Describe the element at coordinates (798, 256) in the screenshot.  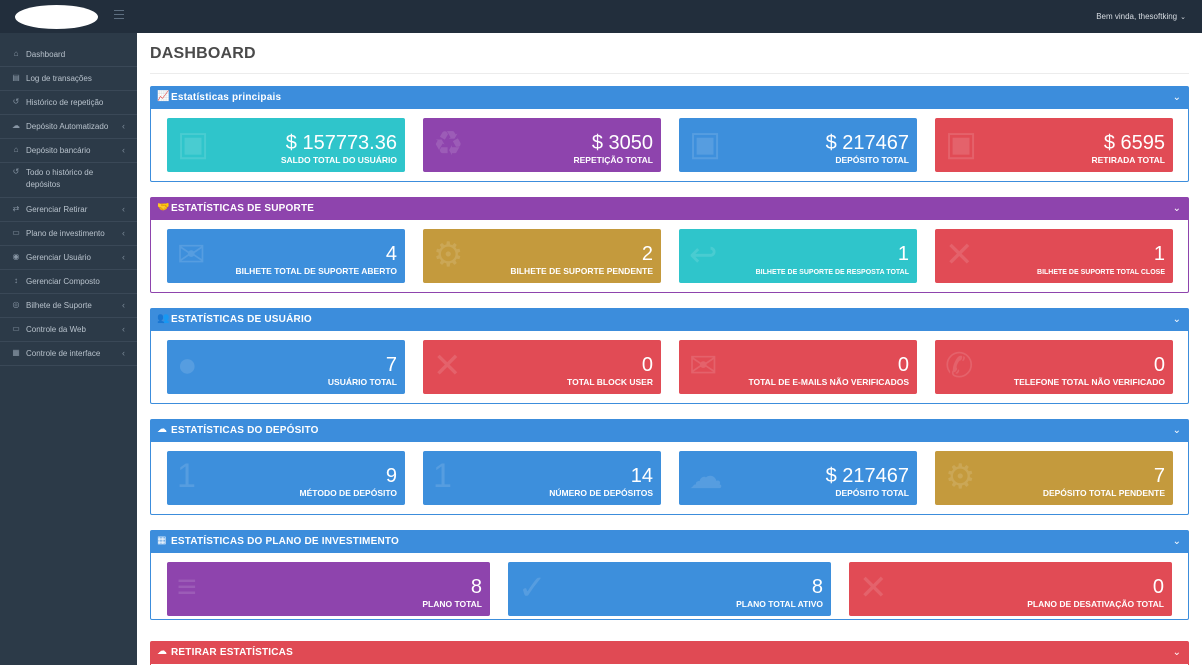
I see `stat-card: ↩ 1 BILHETE DE SUPORTE DE RESPOSTA TOTAL` at that location.